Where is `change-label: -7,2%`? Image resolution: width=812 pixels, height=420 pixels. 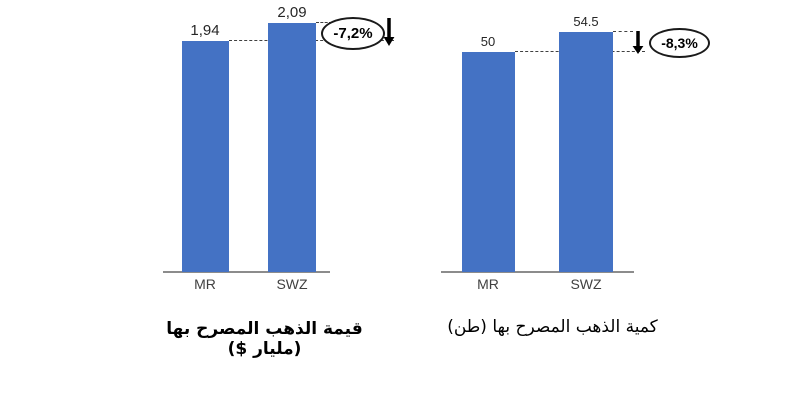
change-label: -7,2% is located at coordinates (353, 33).